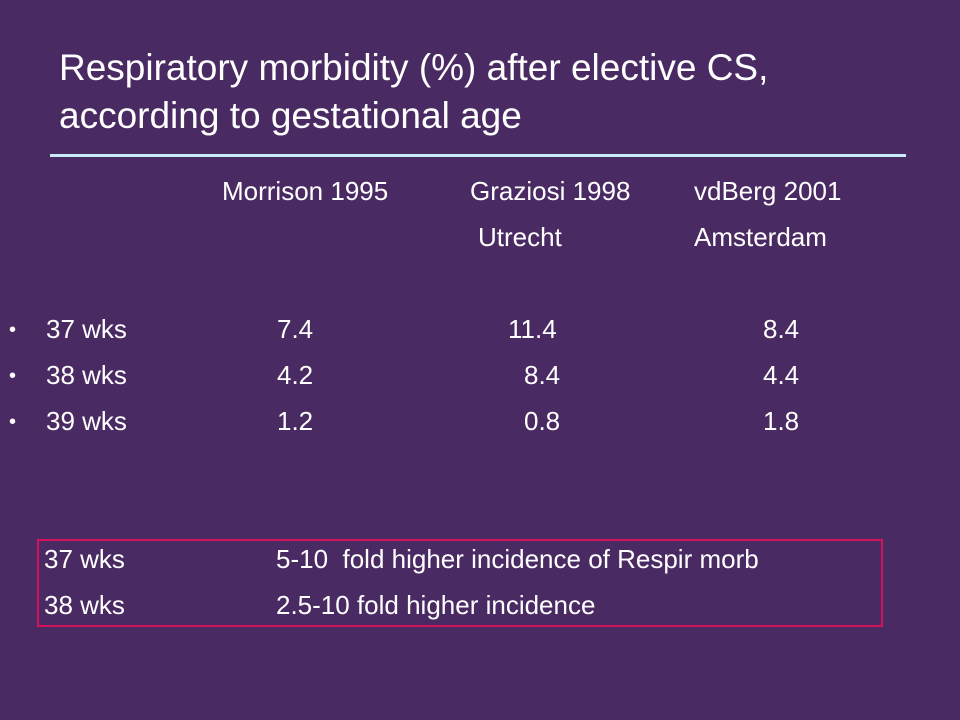 The image size is (960, 720). Describe the element at coordinates (290, 115) in the screenshot. I see `slide-title-line-2: according to gestational age` at that location.